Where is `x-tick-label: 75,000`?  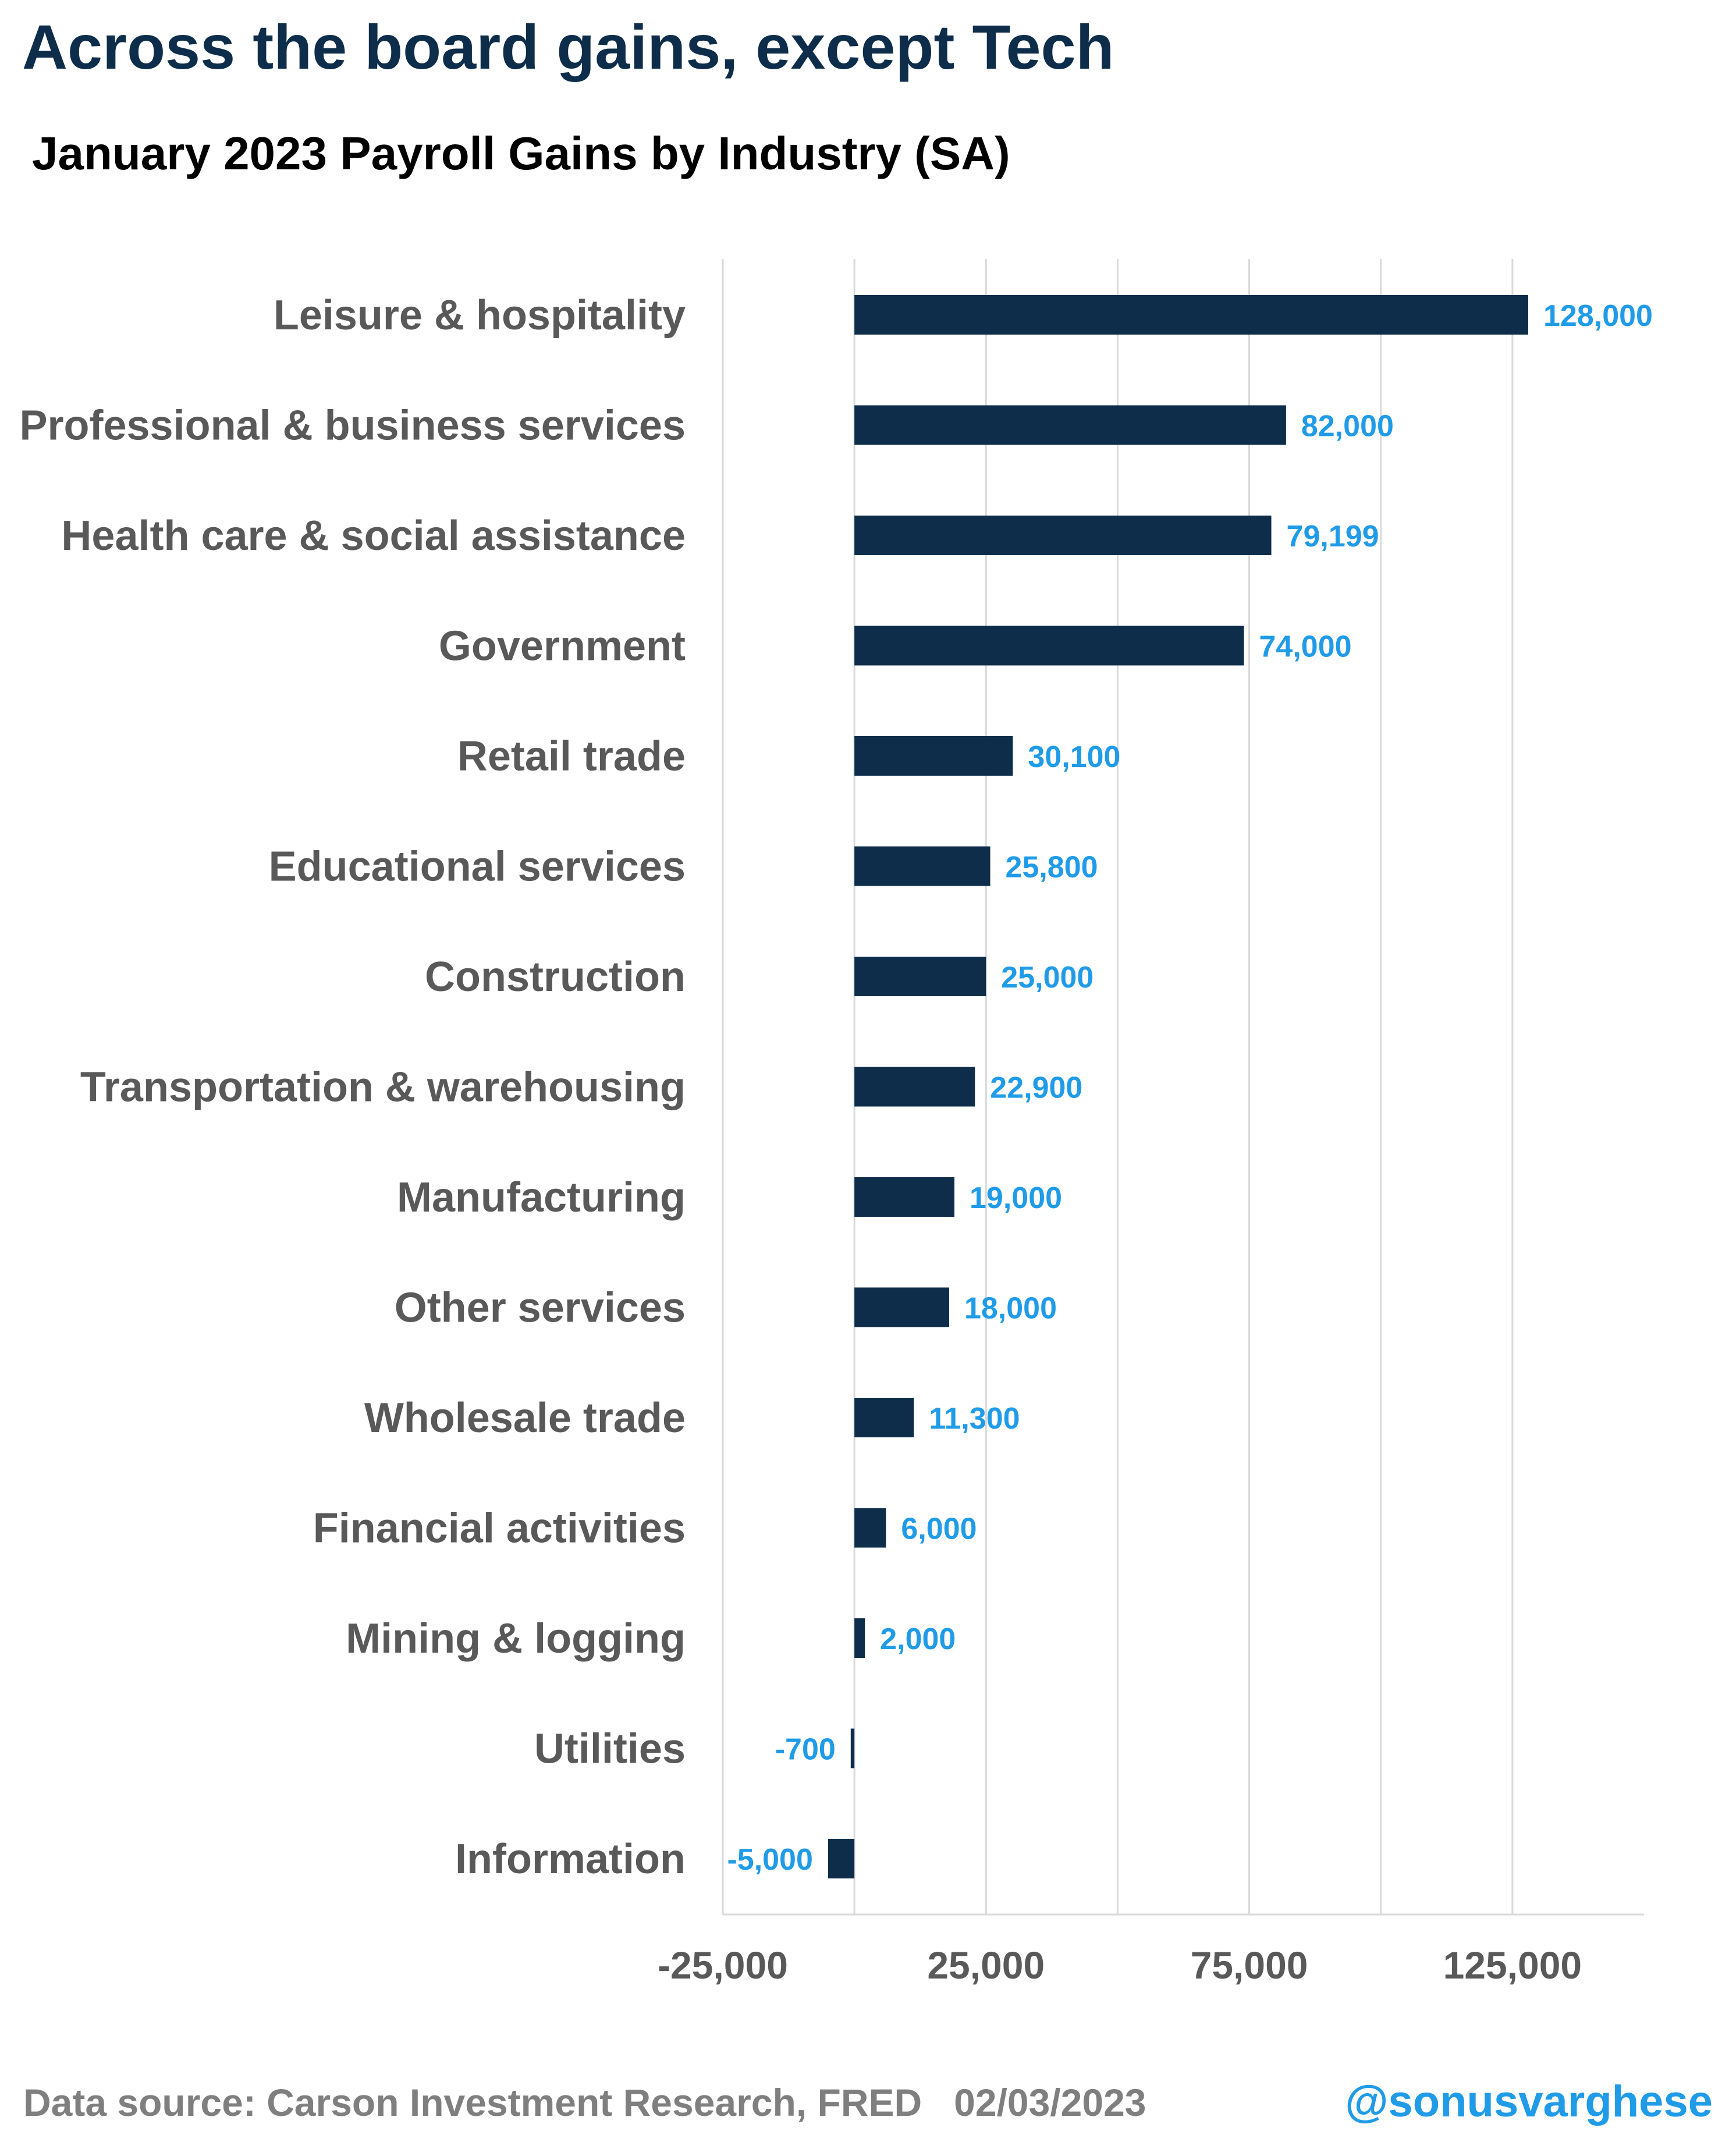
x-tick-label: 75,000 is located at coordinates (1250, 1966).